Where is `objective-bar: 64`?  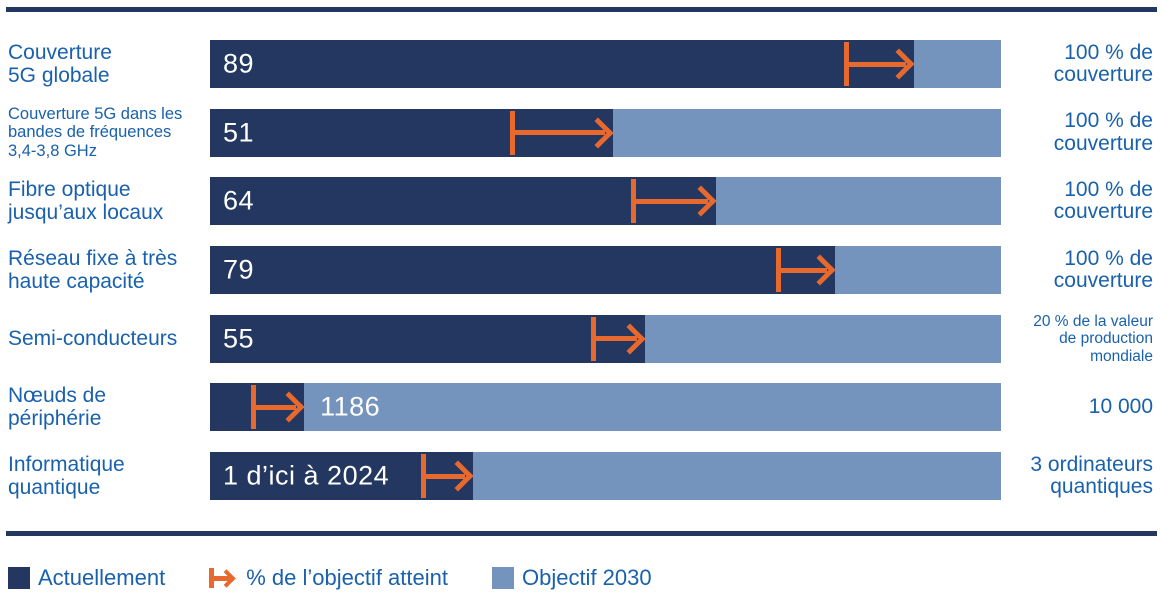
objective-bar: 64 is located at coordinates (605, 201).